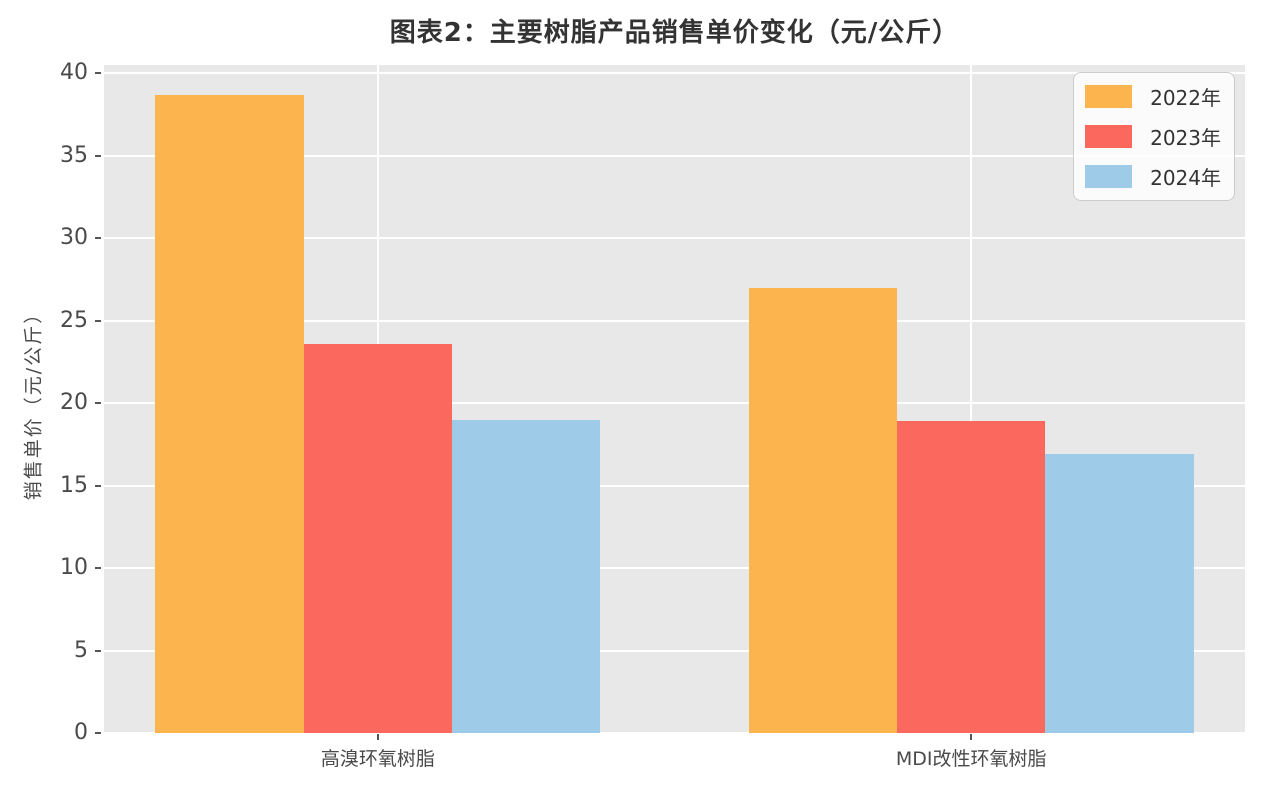 The height and width of the screenshot is (793, 1269). Describe the element at coordinates (1109, 176) in the screenshot. I see `legend-swatch-2024年` at that location.